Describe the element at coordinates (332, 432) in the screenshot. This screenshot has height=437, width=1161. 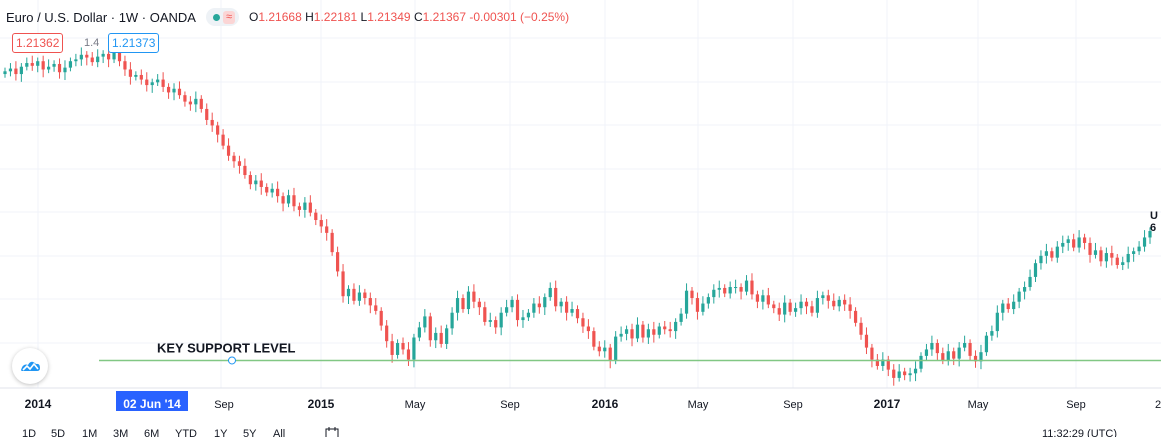
I see `calendar-icon` at that location.